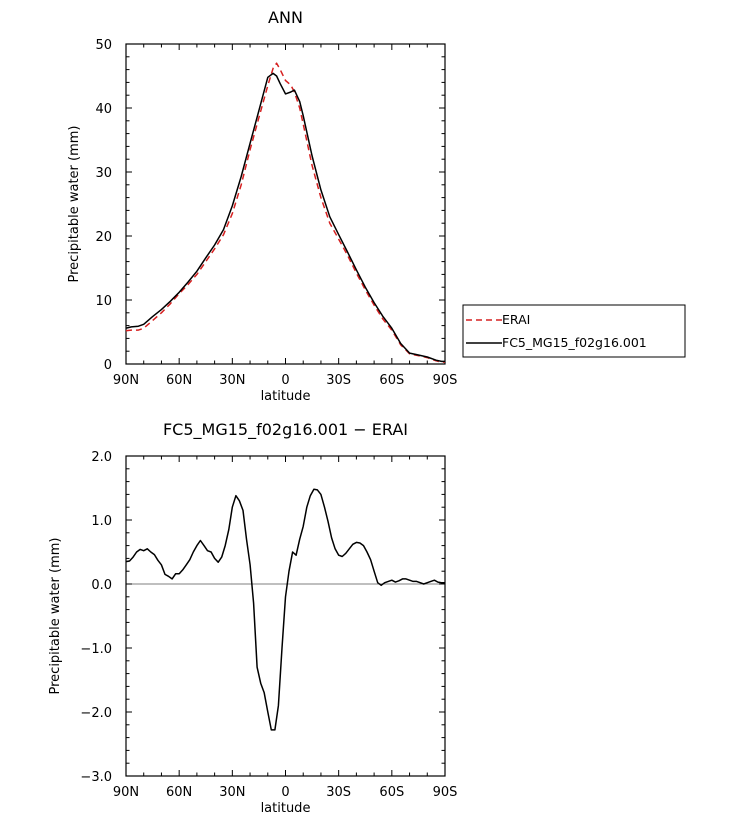 The image size is (733, 833). What do you see at coordinates (108, 365) in the screenshot?
I see `y-tick-label: 0` at bounding box center [108, 365].